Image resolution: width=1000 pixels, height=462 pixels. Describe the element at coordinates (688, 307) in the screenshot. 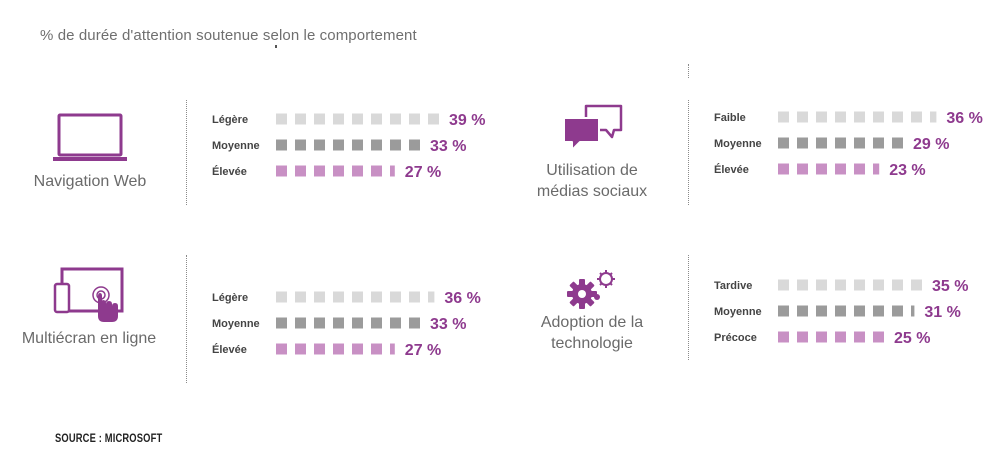

I see `divider-adoption` at that location.